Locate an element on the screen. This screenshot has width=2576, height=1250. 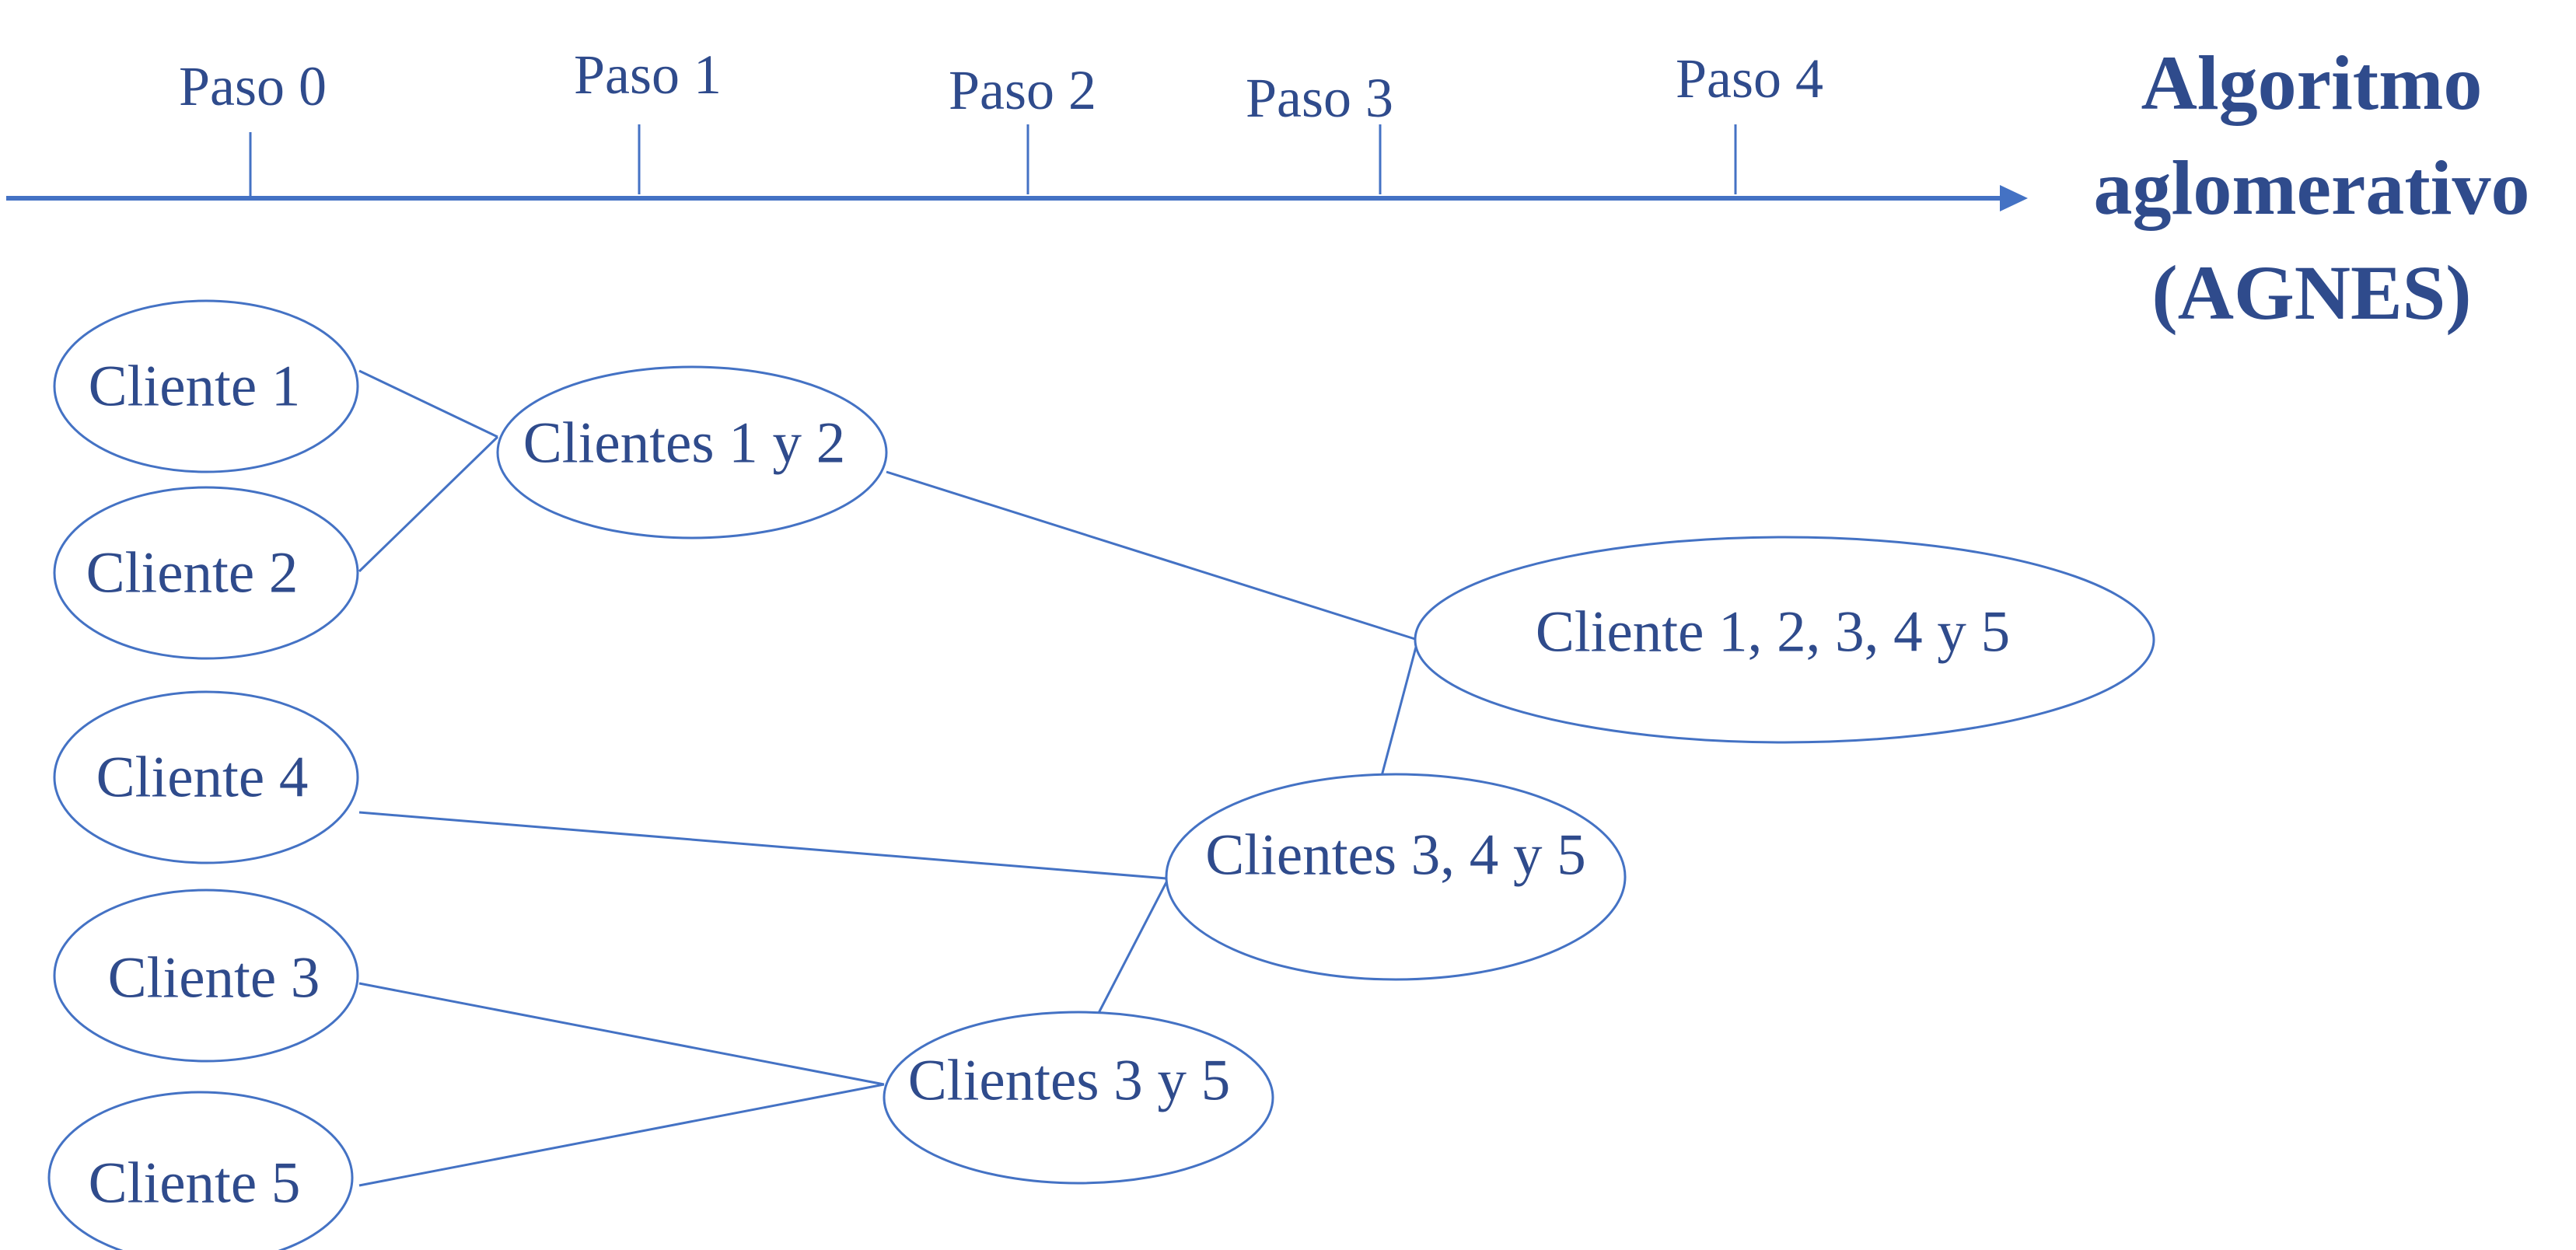
node-cliente-4: Cliente 4 is located at coordinates (206, 777).